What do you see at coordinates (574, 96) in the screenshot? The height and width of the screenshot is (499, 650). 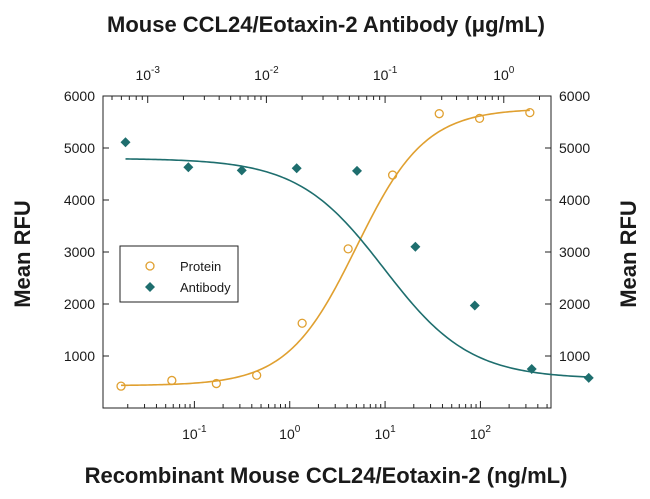 I see `y-tick-label-right: 6000` at bounding box center [574, 96].